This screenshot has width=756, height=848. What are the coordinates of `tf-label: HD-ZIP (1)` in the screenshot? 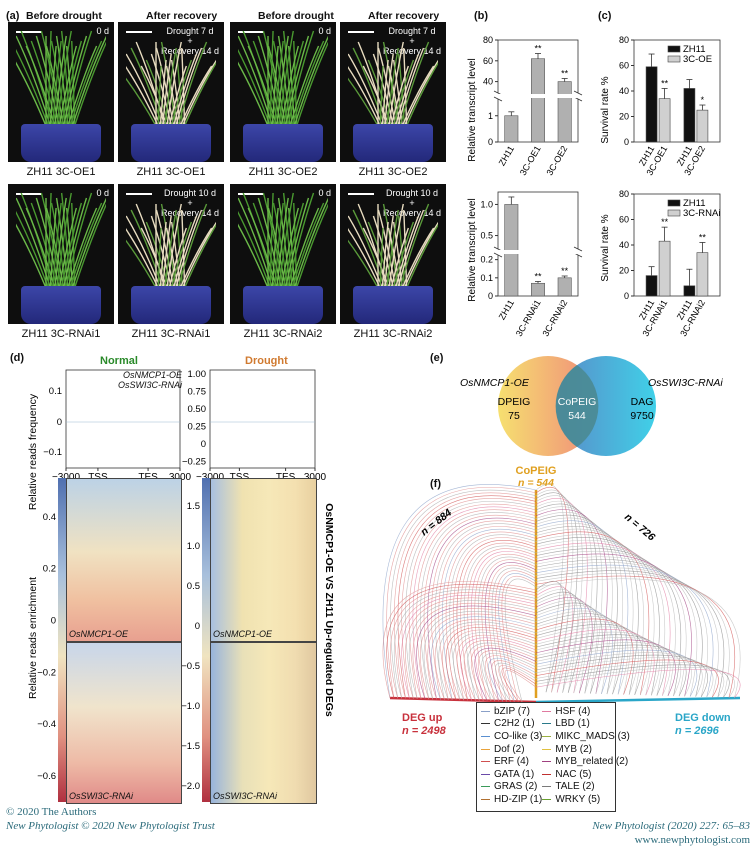 It's located at (518, 799).